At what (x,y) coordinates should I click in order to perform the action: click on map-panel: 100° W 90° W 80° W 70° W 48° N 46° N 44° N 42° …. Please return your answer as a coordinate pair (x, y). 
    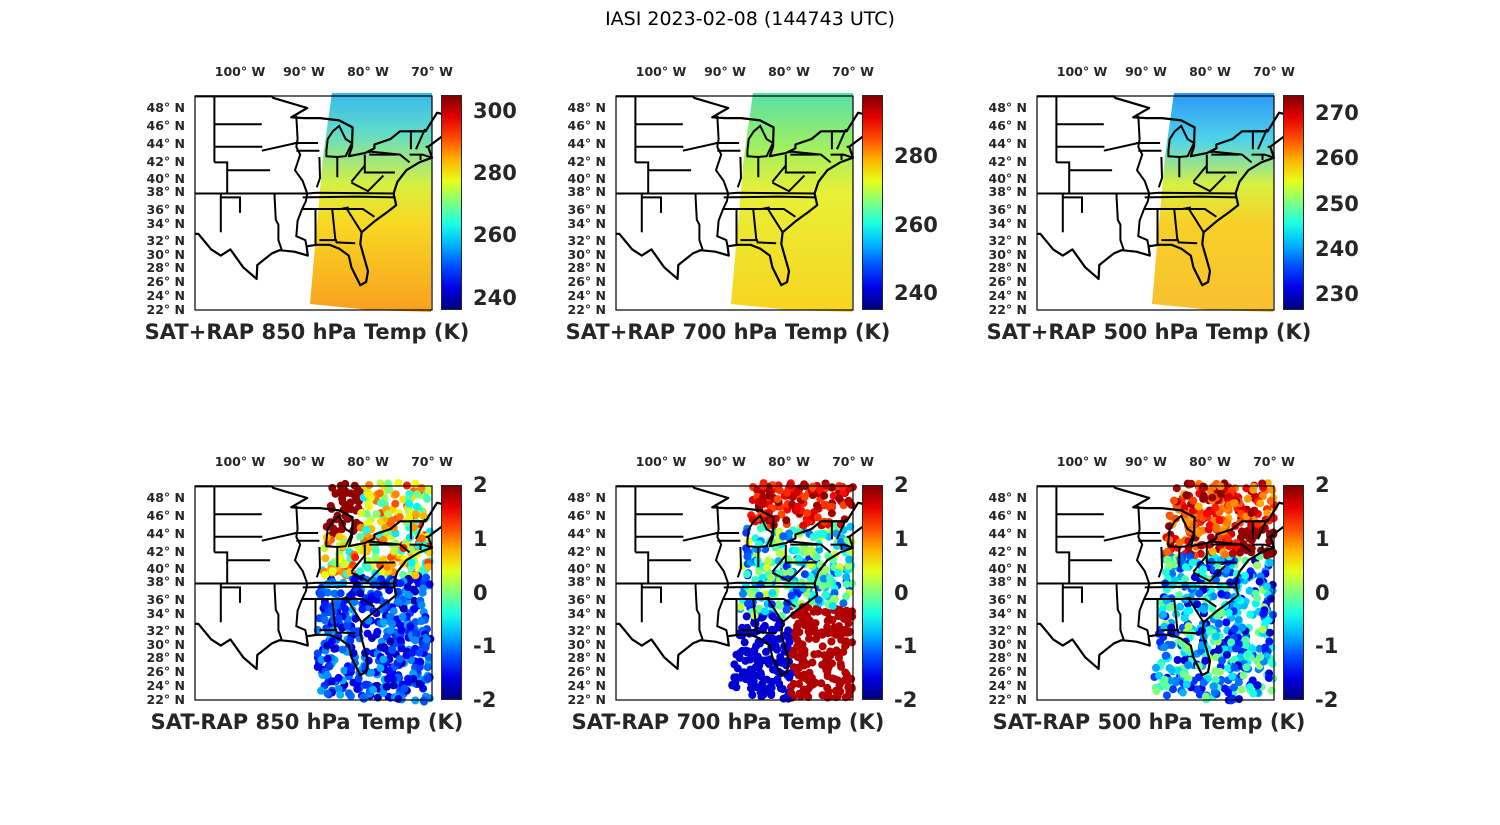
    Looking at the image, I should click on (331, 204).